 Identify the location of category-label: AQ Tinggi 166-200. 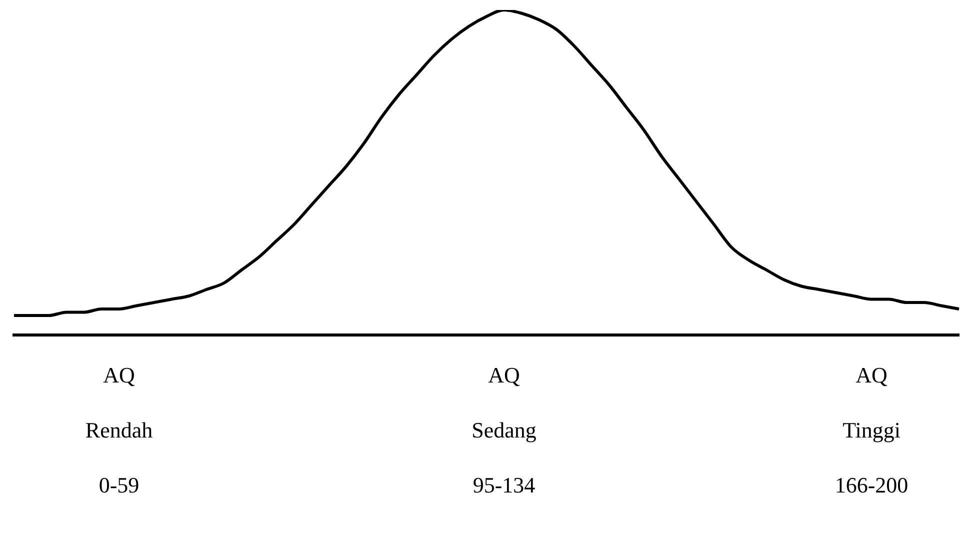
(871, 430).